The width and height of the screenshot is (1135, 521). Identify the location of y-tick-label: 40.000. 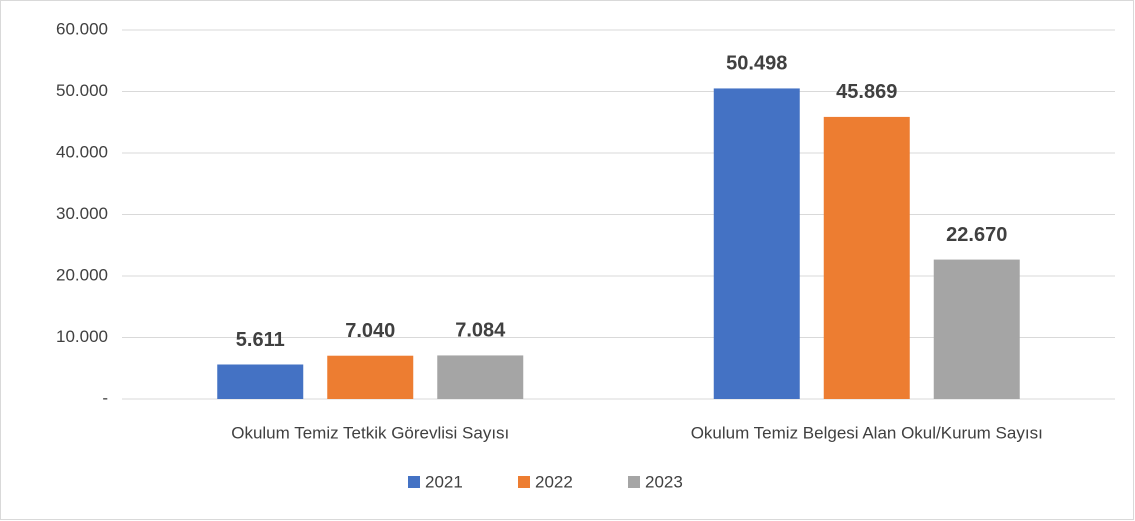
(82, 151).